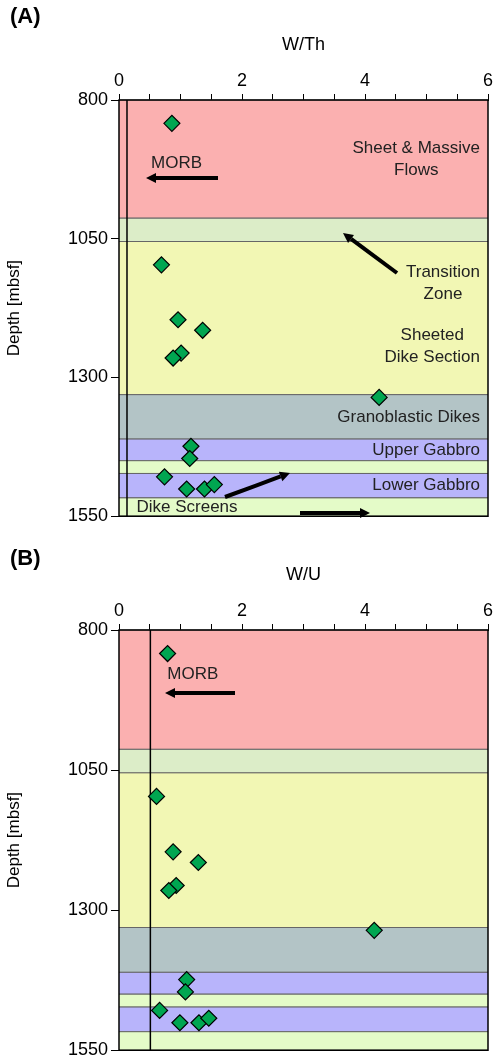 The width and height of the screenshot is (499, 1064). Describe the element at coordinates (303, 43) in the screenshot. I see `x-axis-title: W/Th` at that location.